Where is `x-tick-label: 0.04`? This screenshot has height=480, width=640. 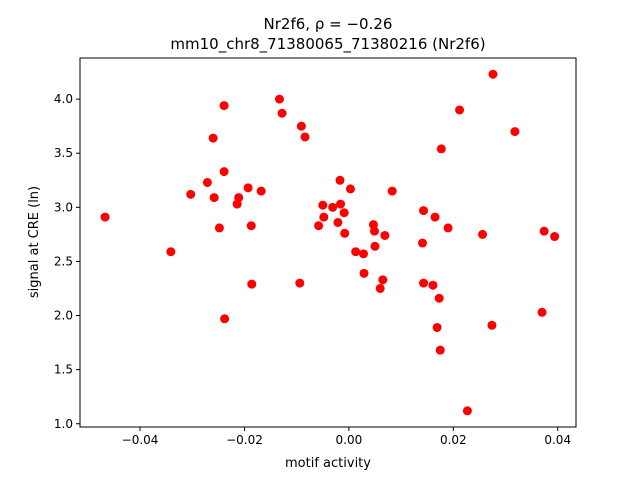
x-tick-label: 0.04 is located at coordinates (557, 440).